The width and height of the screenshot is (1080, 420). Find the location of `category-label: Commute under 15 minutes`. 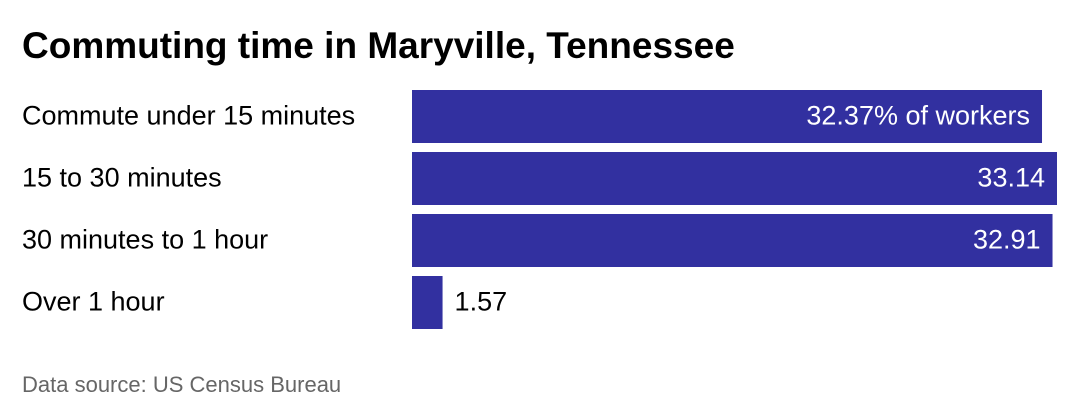

category-label: Commute under 15 minutes is located at coordinates (188, 116).